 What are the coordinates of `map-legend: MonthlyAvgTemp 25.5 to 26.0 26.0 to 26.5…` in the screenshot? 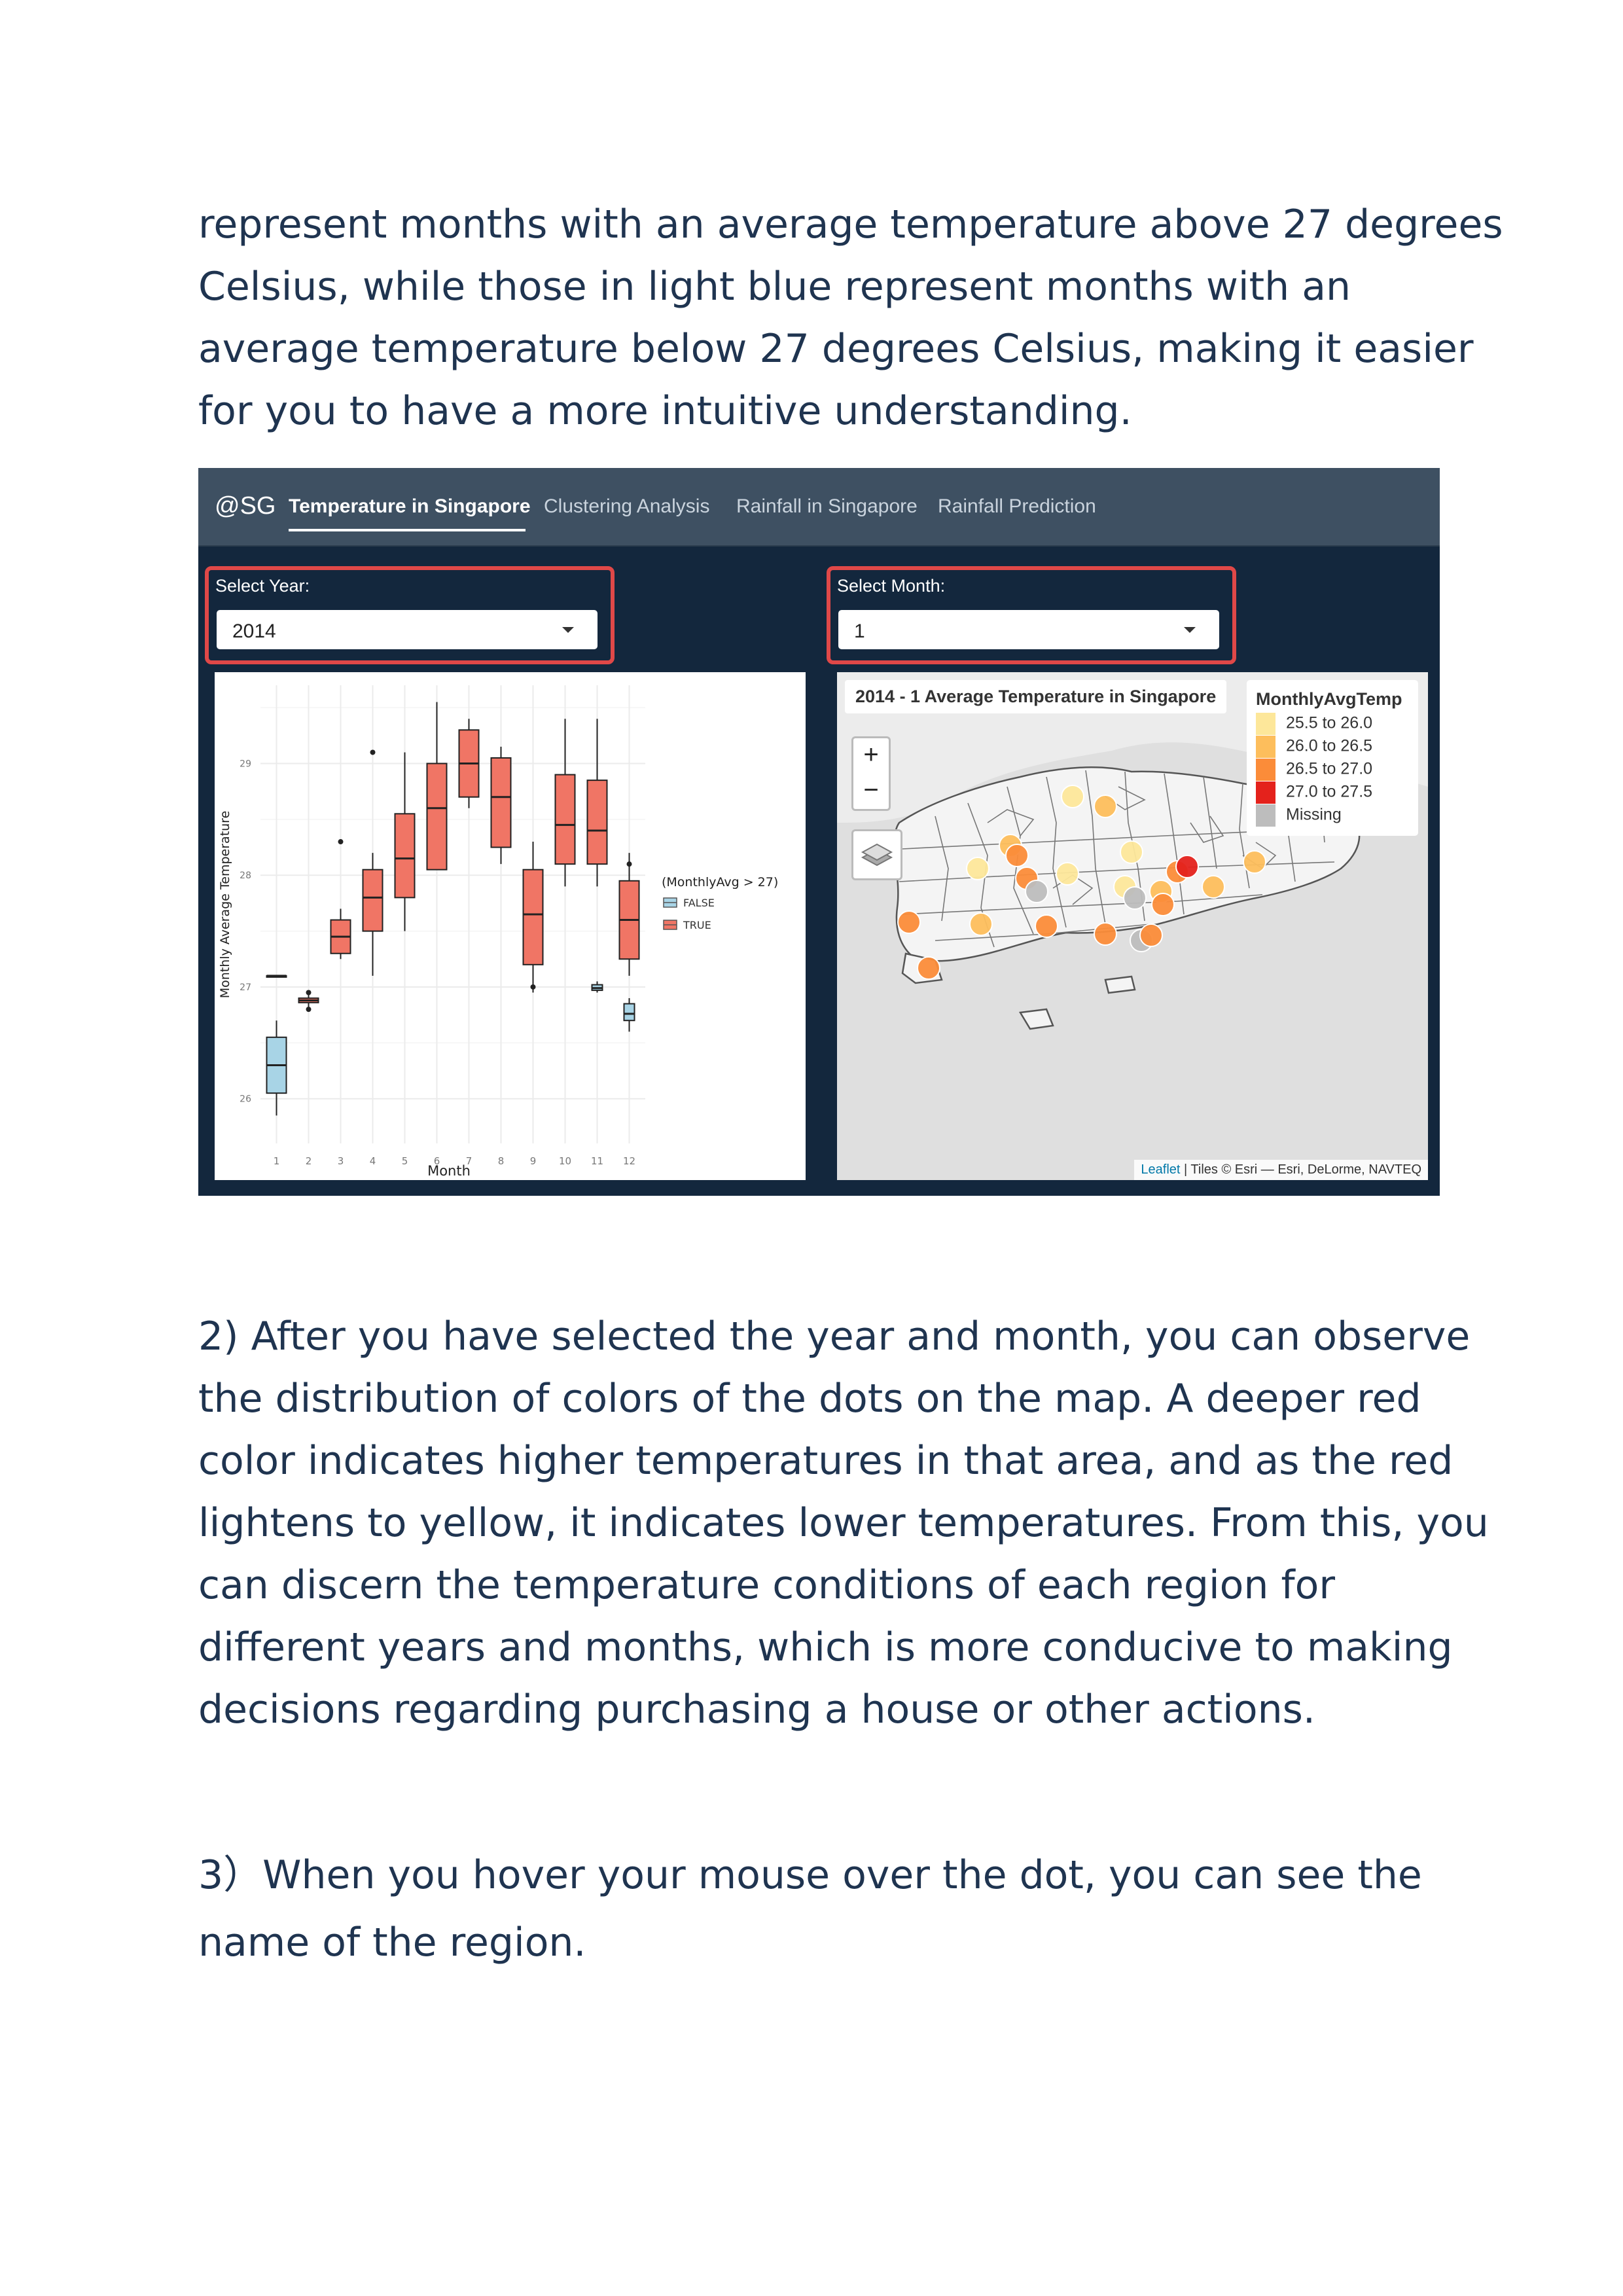 It's located at (1332, 758).